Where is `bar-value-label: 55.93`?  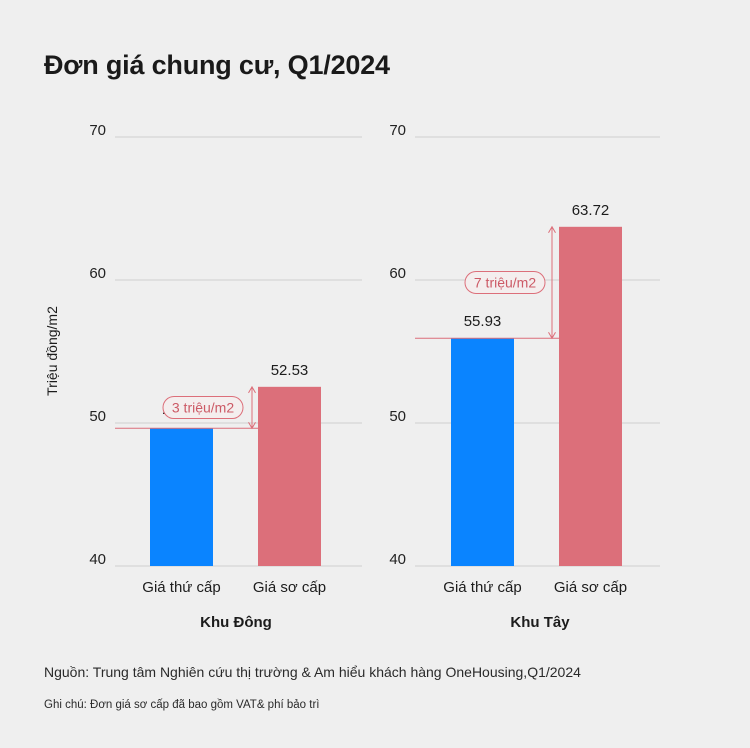
bar-value-label: 55.93 is located at coordinates (483, 321).